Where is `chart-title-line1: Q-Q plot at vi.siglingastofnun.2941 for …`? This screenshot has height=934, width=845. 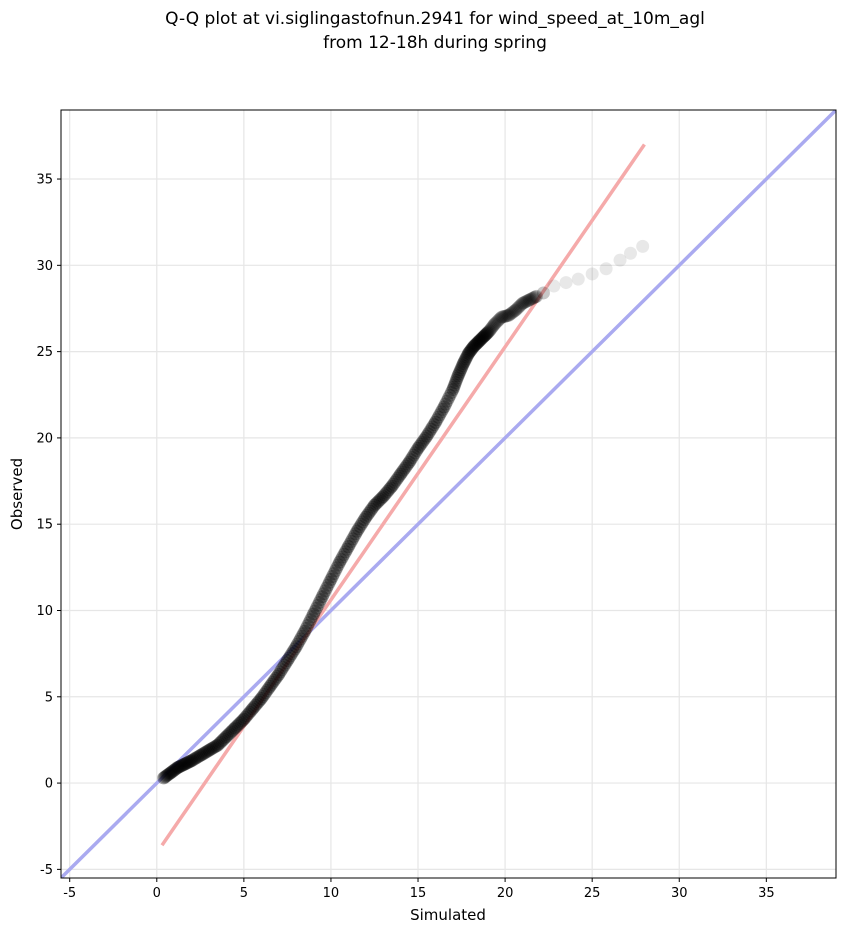 chart-title-line1: Q-Q plot at vi.siglingastofnun.2941 for … is located at coordinates (435, 19).